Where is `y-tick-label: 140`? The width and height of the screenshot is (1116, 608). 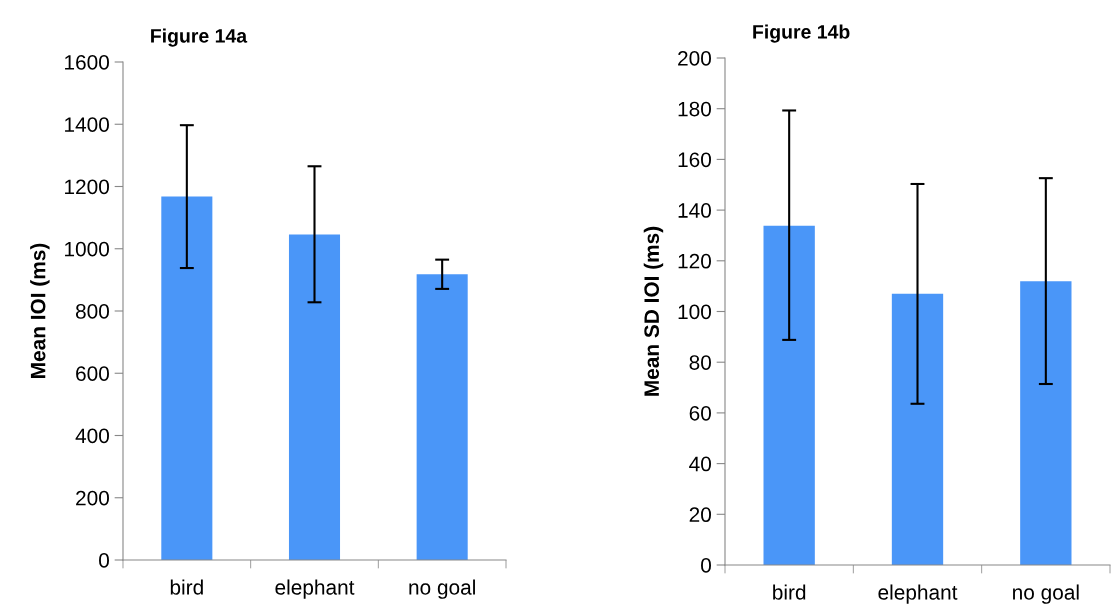 y-tick-label: 140 is located at coordinates (694, 210).